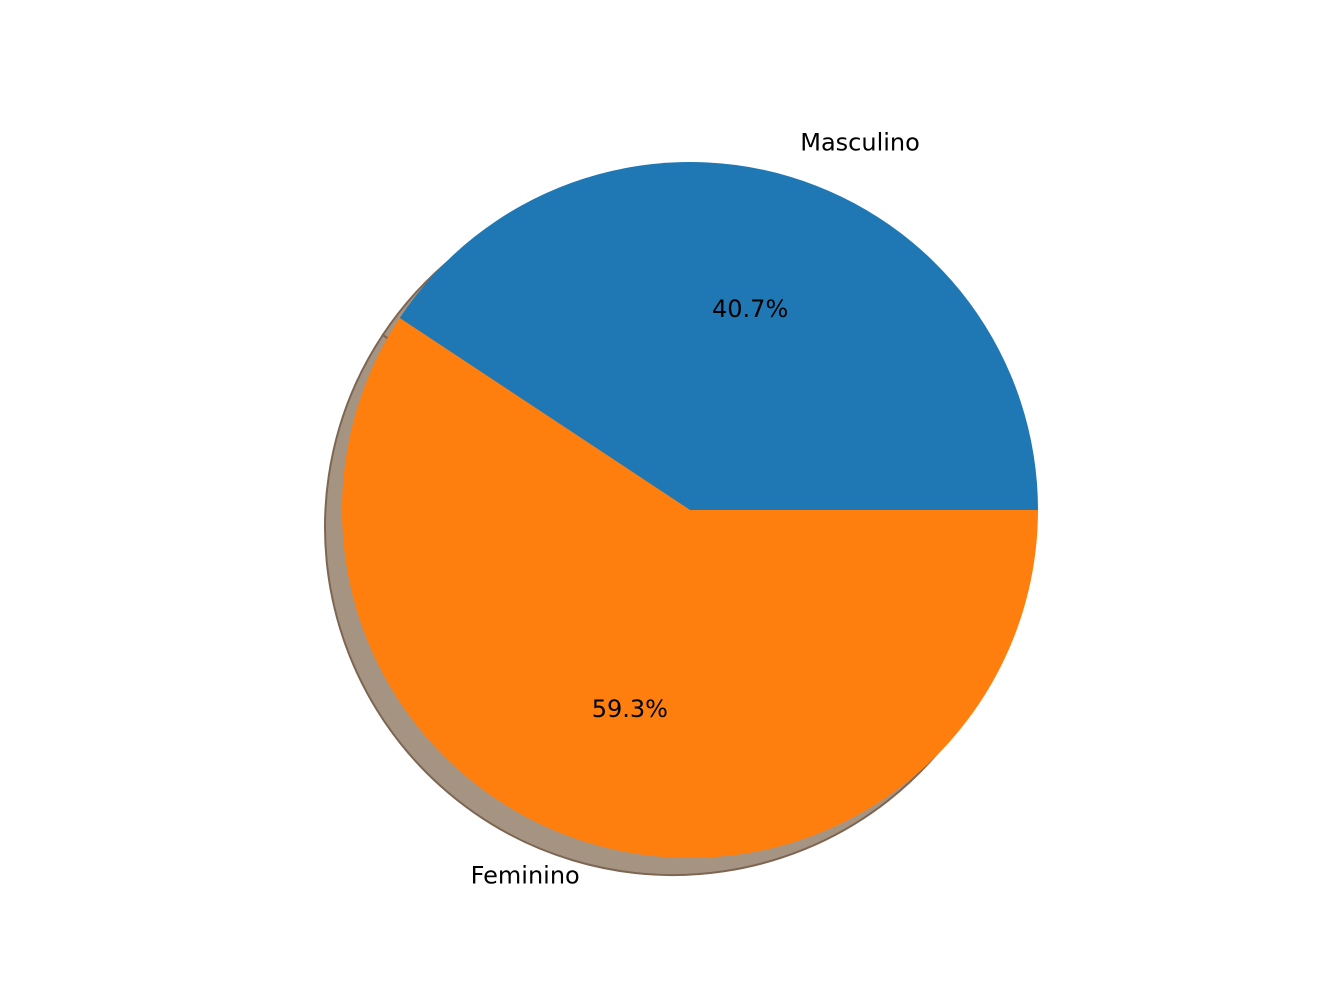  Describe the element at coordinates (525, 876) in the screenshot. I see `label-feminino: Feminino` at that location.